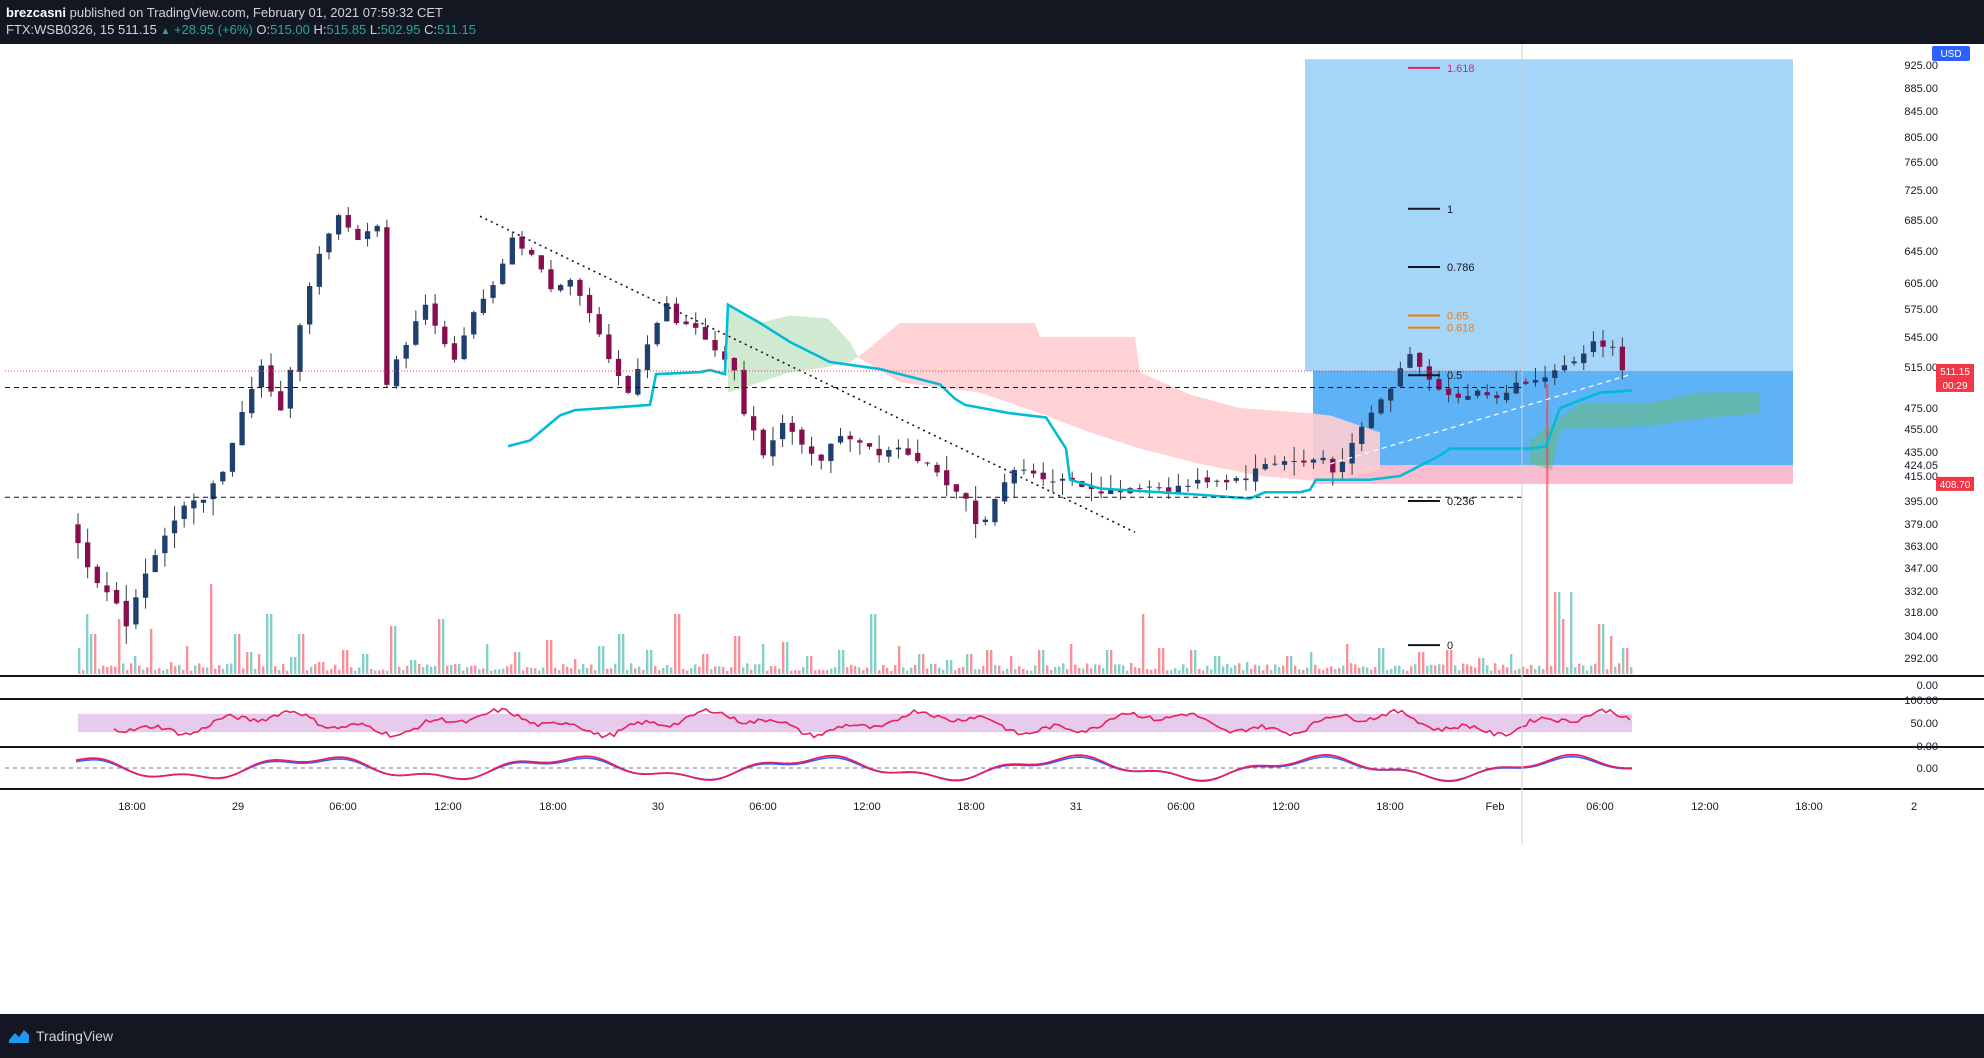  What do you see at coordinates (1461, 329) in the screenshot?
I see `fib-level-label: 0.618` at bounding box center [1461, 329].